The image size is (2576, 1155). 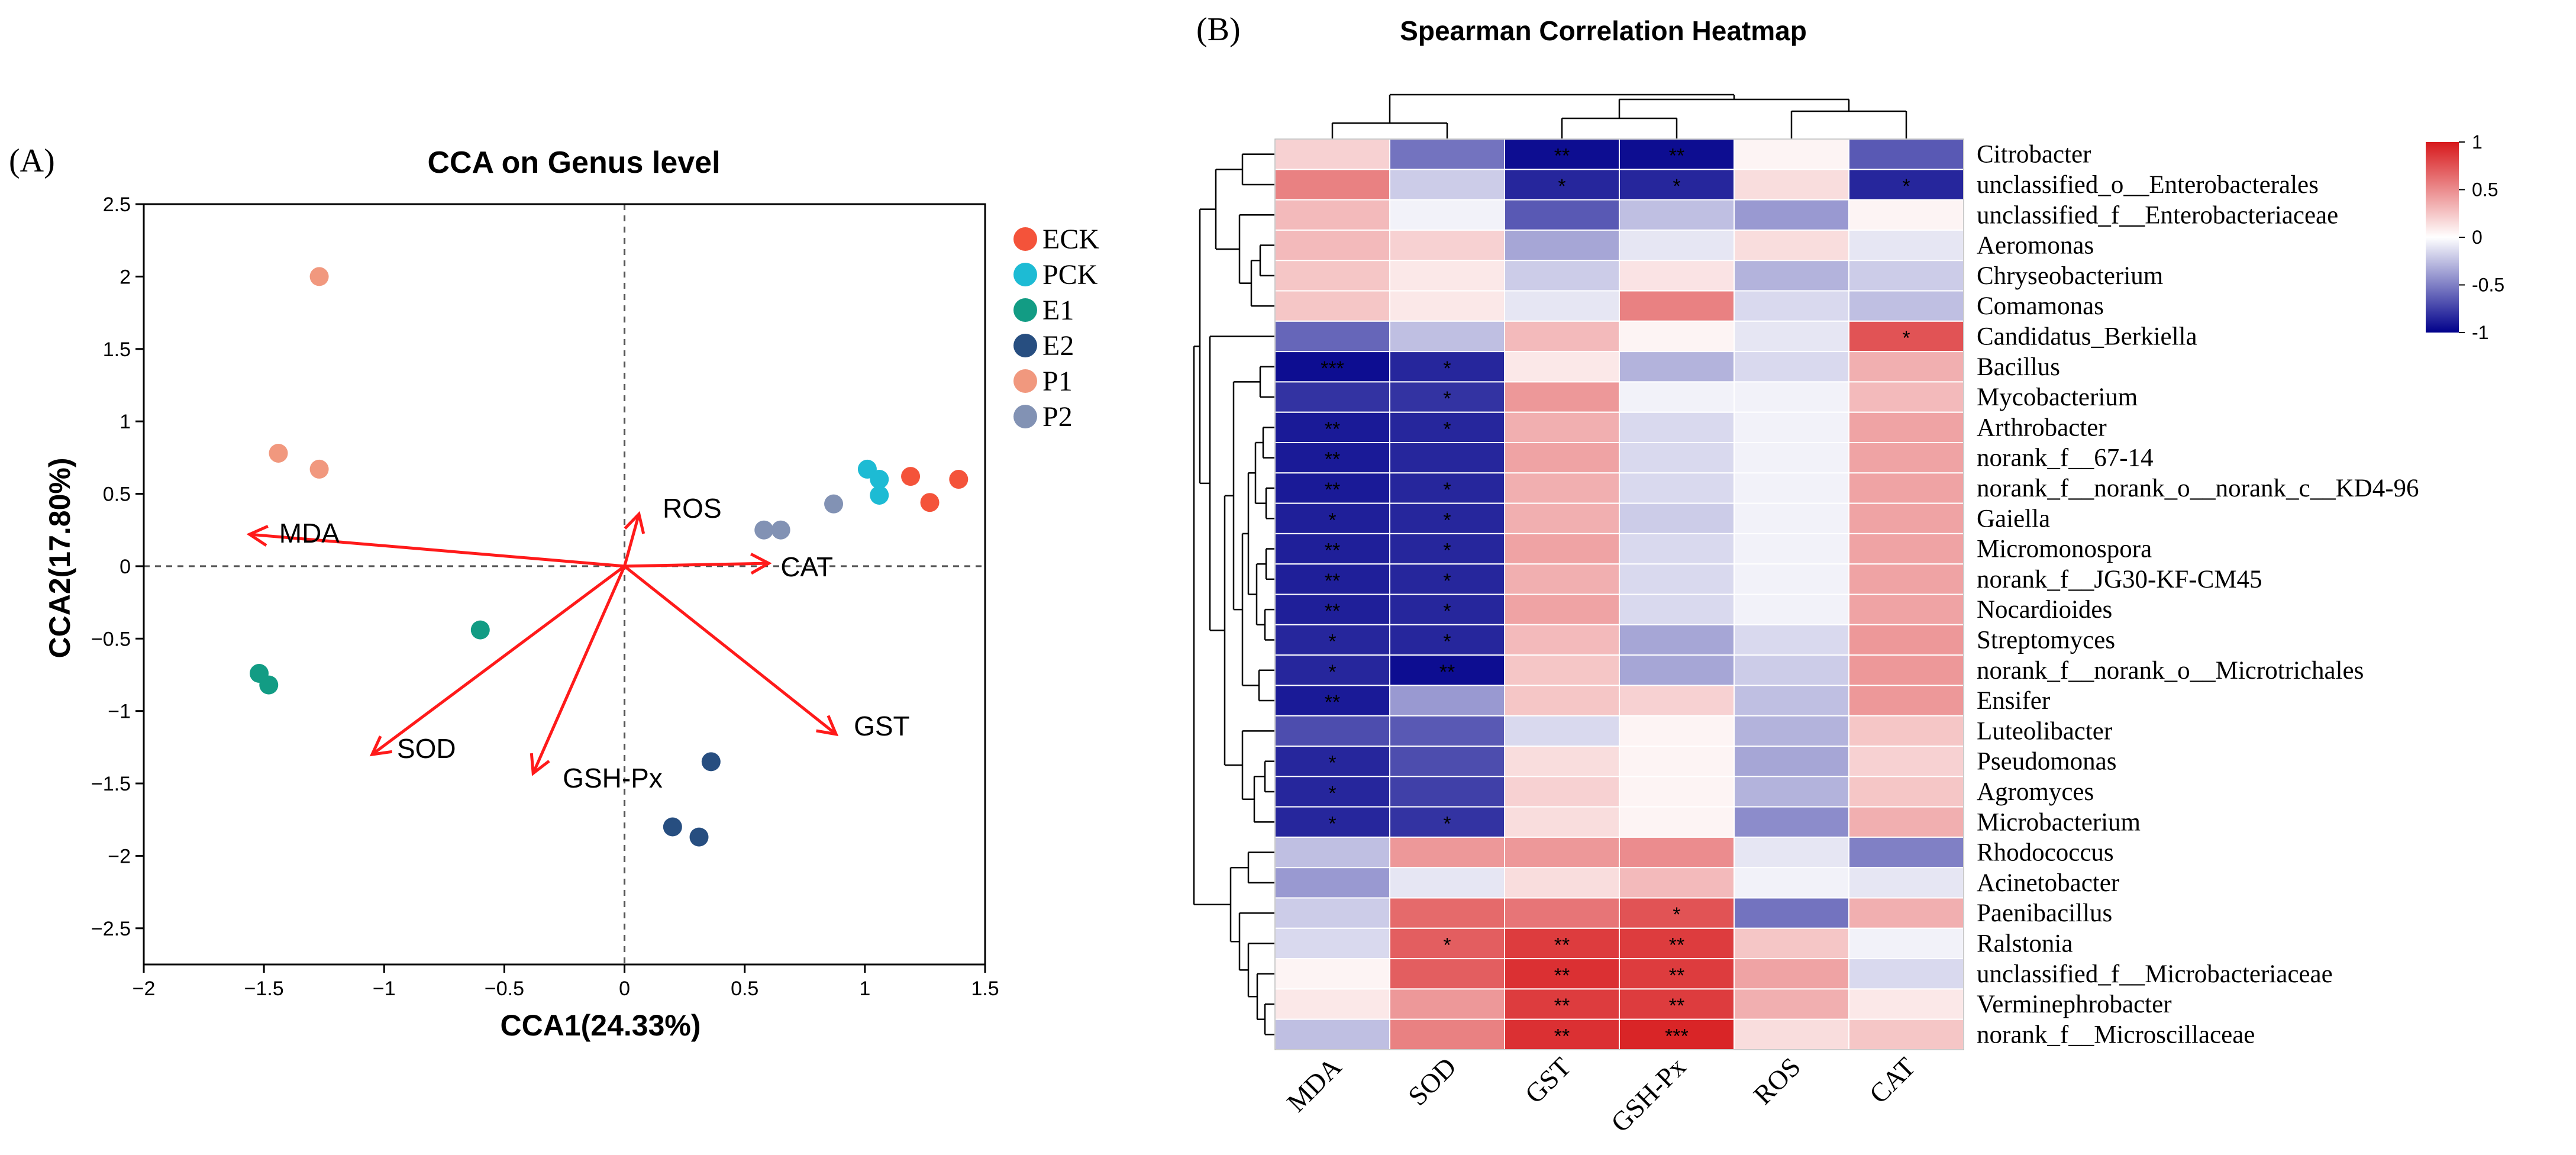 I want to click on row-label: Comamonas, so click(x=2040, y=306).